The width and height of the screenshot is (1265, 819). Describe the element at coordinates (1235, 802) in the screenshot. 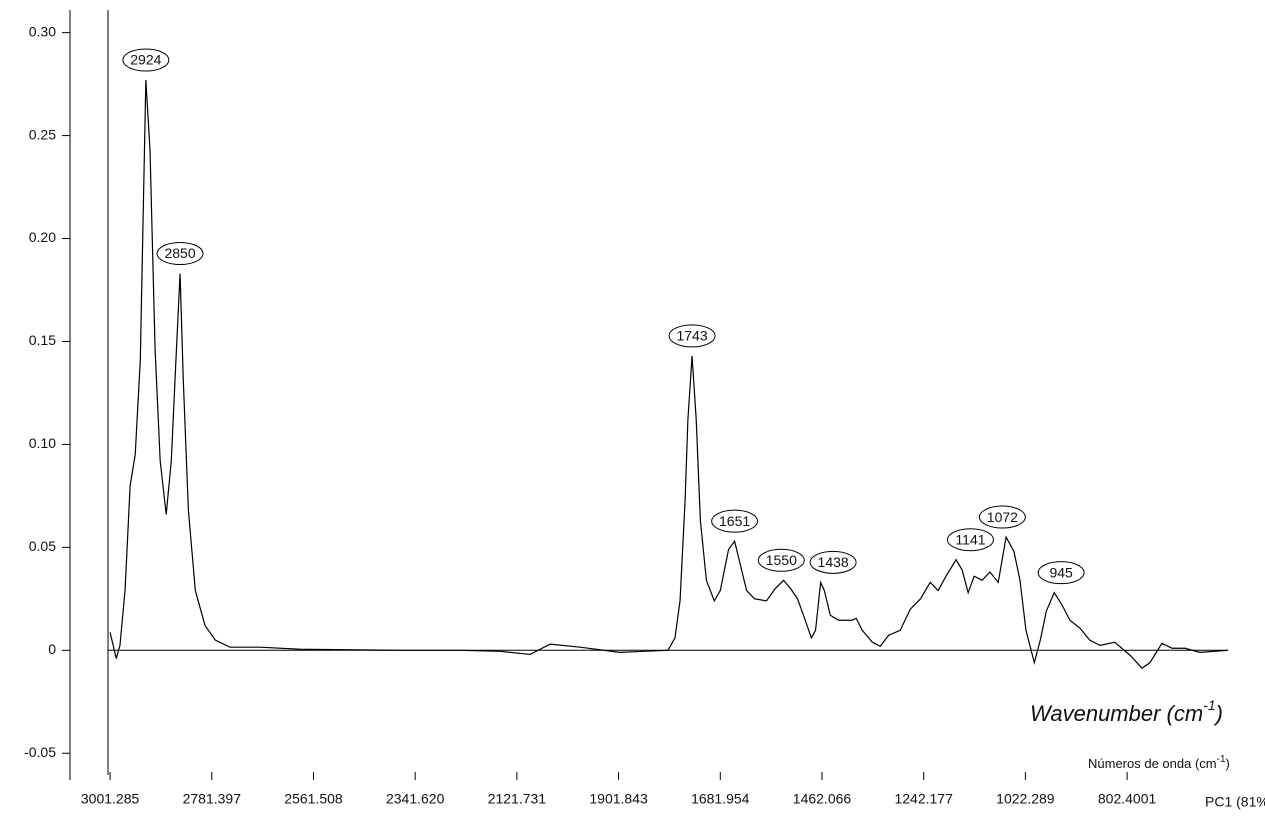

I see `component-label: PC1 (81%)` at that location.